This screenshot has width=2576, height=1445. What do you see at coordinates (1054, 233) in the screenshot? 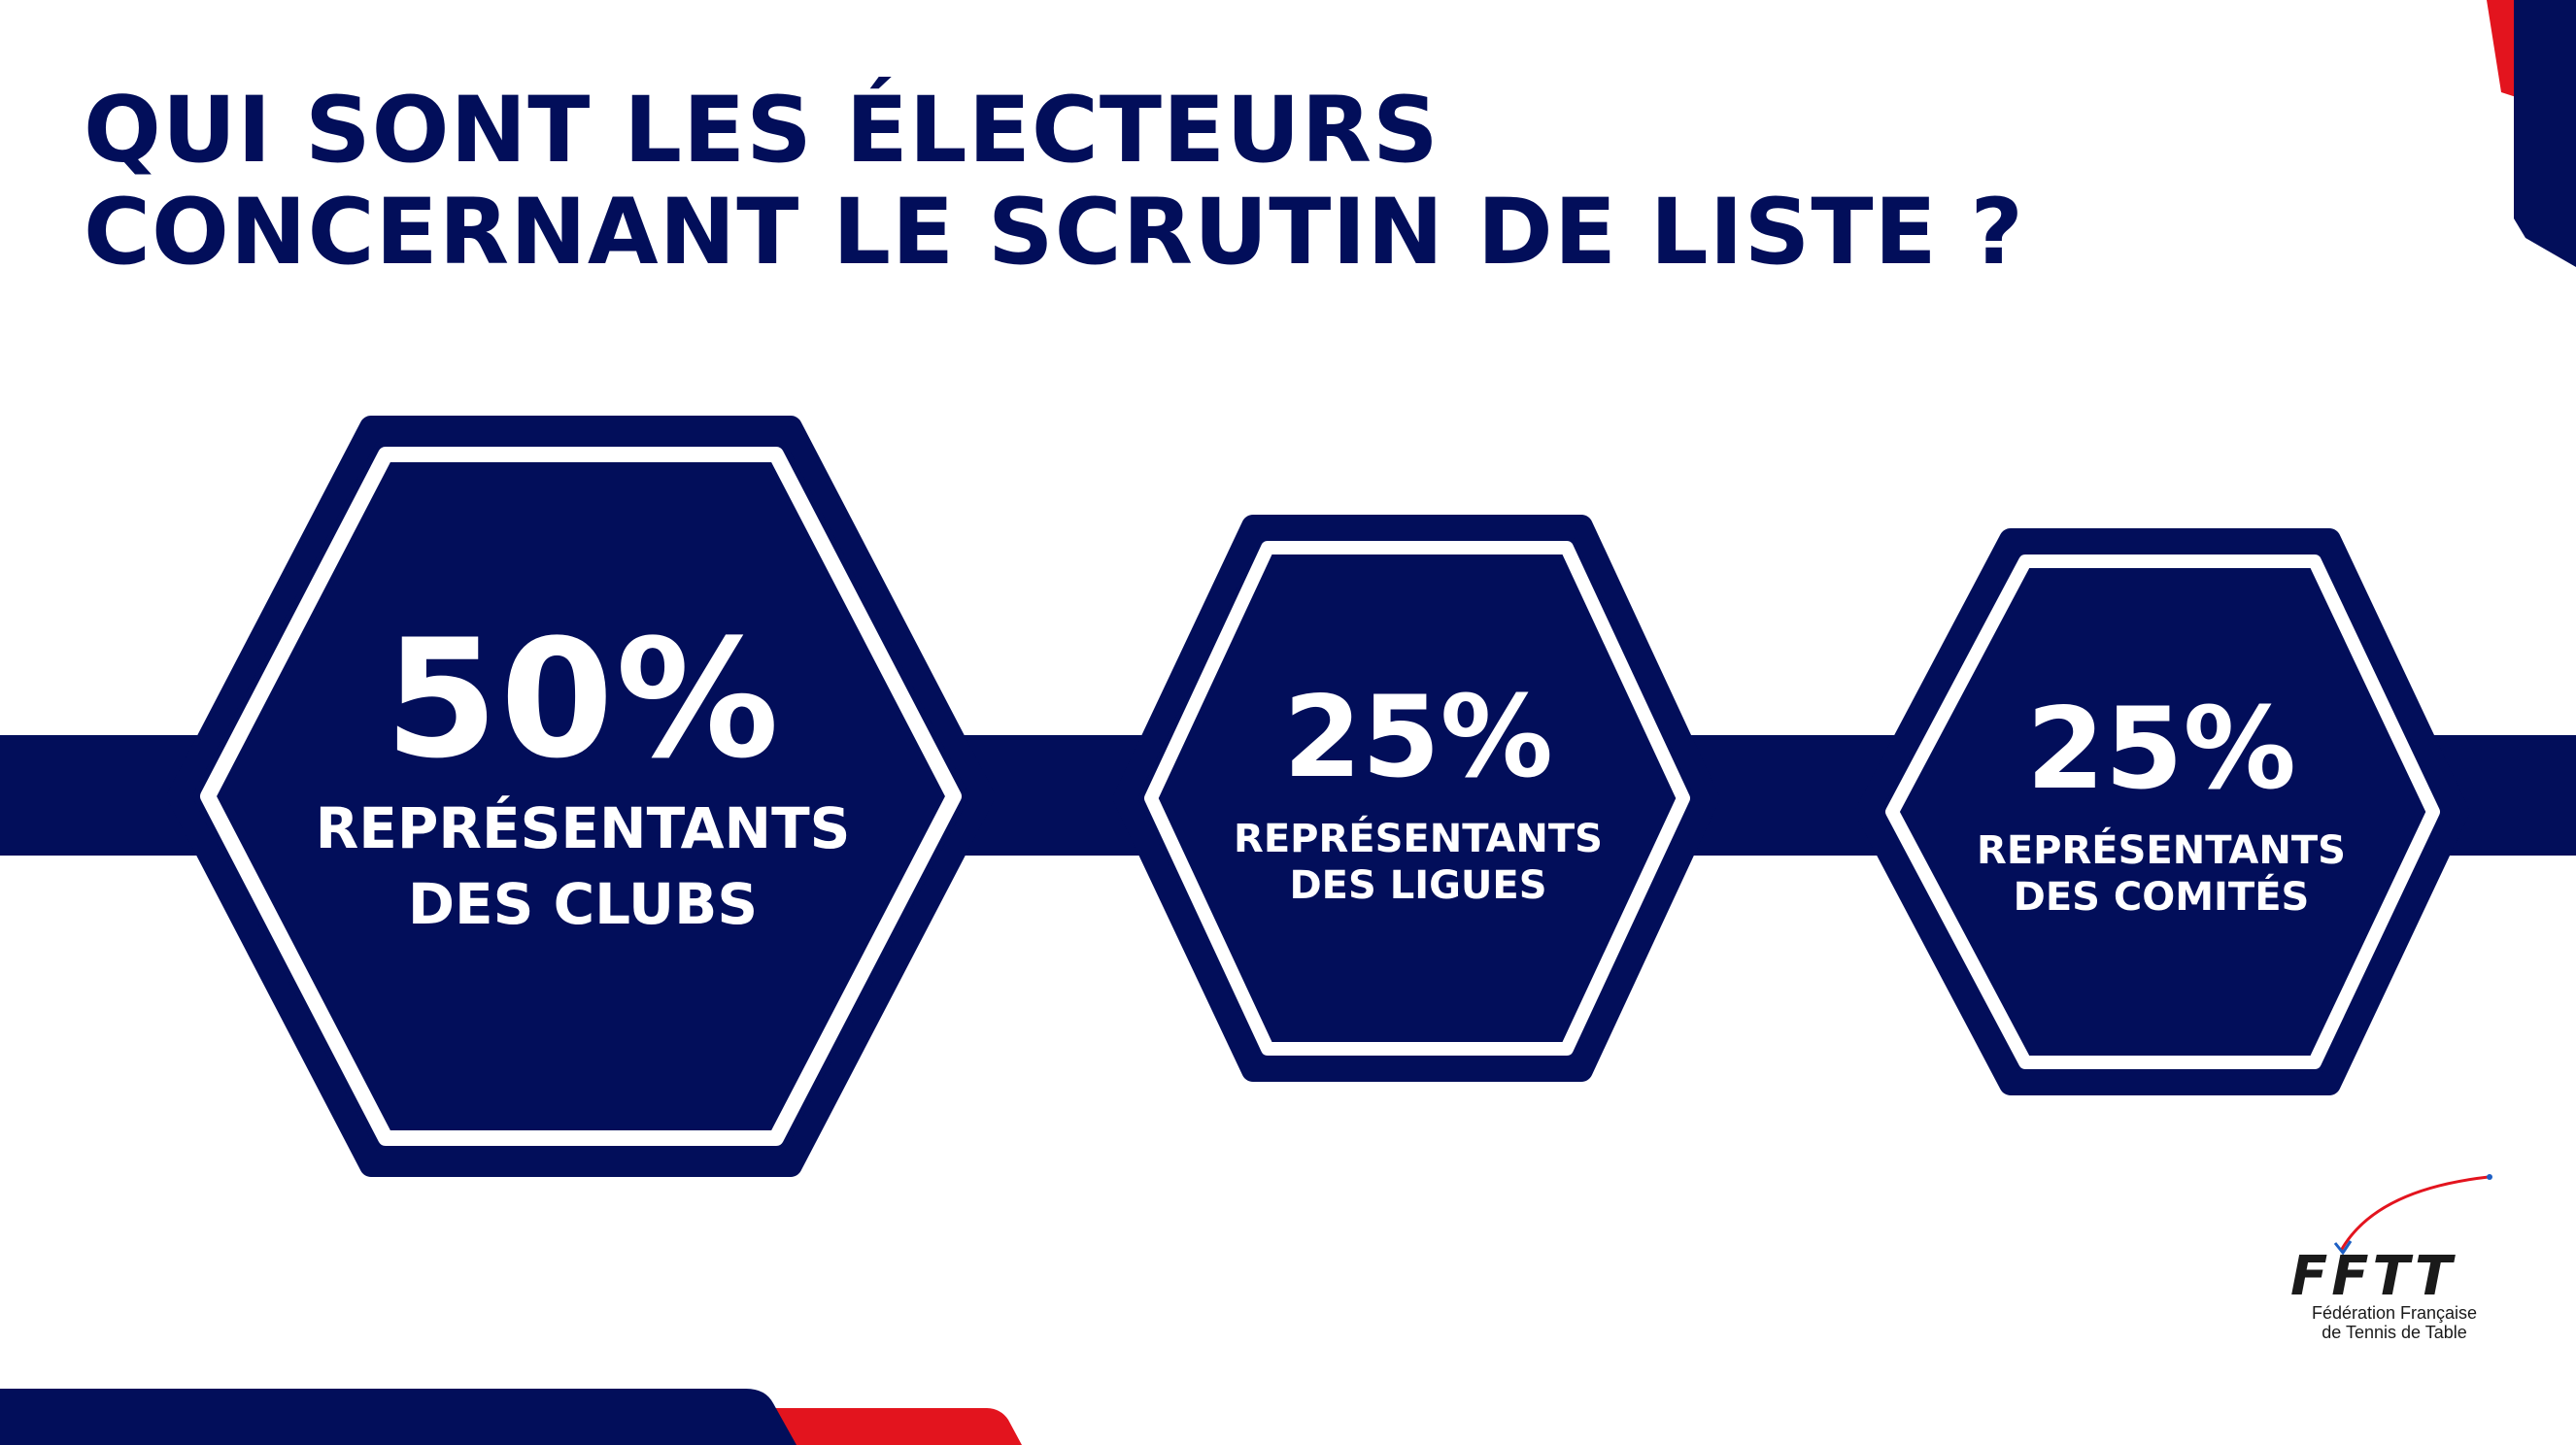
I see `title-line-2: CONCERNANT LE SCRUTIN DE LISTE ?` at bounding box center [1054, 233].